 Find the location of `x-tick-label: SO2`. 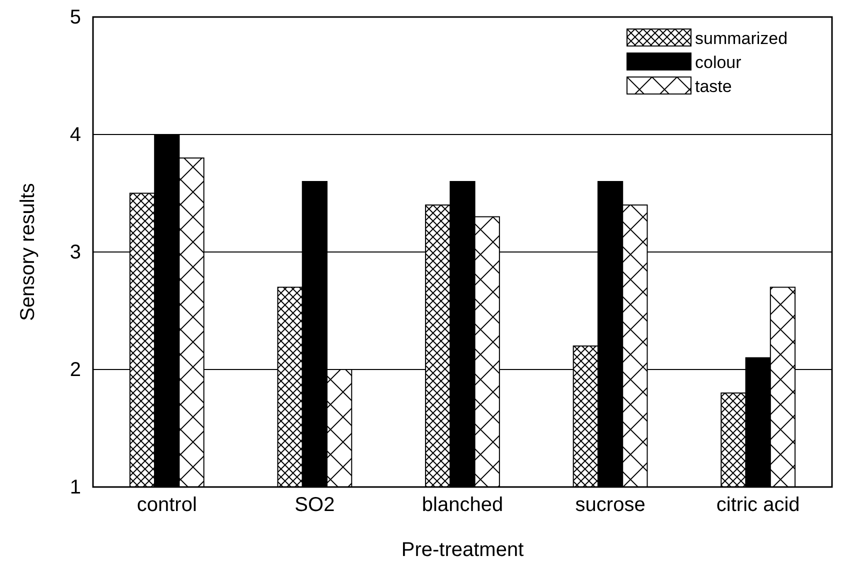

x-tick-label: SO2 is located at coordinates (314, 505).